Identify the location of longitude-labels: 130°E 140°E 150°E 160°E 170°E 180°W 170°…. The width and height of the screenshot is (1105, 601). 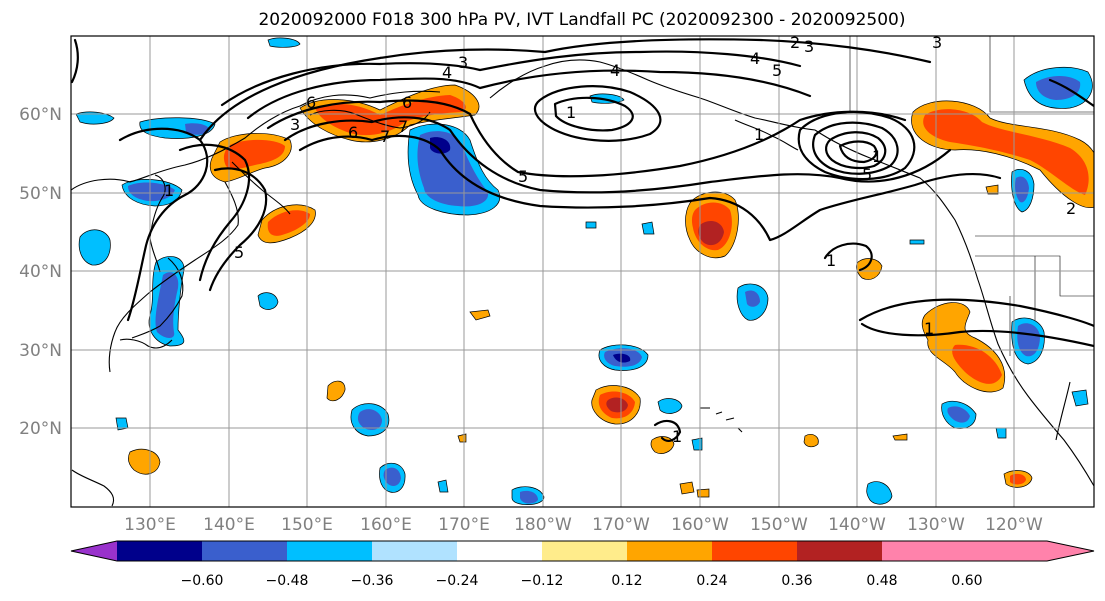
(583, 525).